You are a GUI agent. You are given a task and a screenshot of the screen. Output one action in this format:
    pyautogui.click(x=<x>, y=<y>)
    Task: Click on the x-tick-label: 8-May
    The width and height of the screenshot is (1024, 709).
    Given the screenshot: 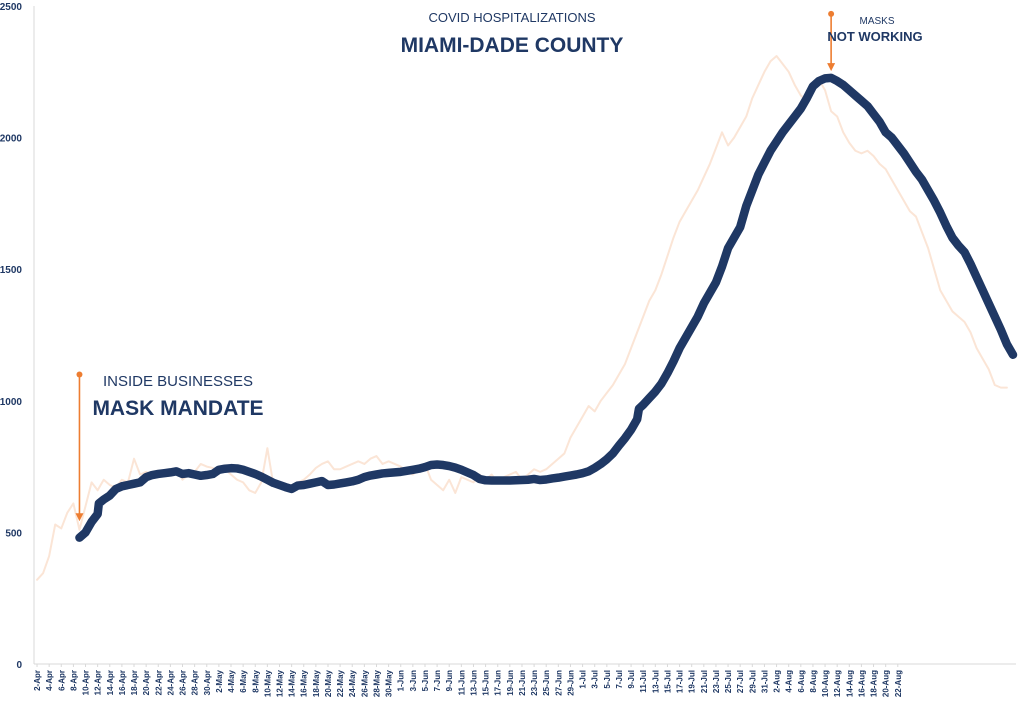 What is the action you would take?
    pyautogui.click(x=255, y=680)
    